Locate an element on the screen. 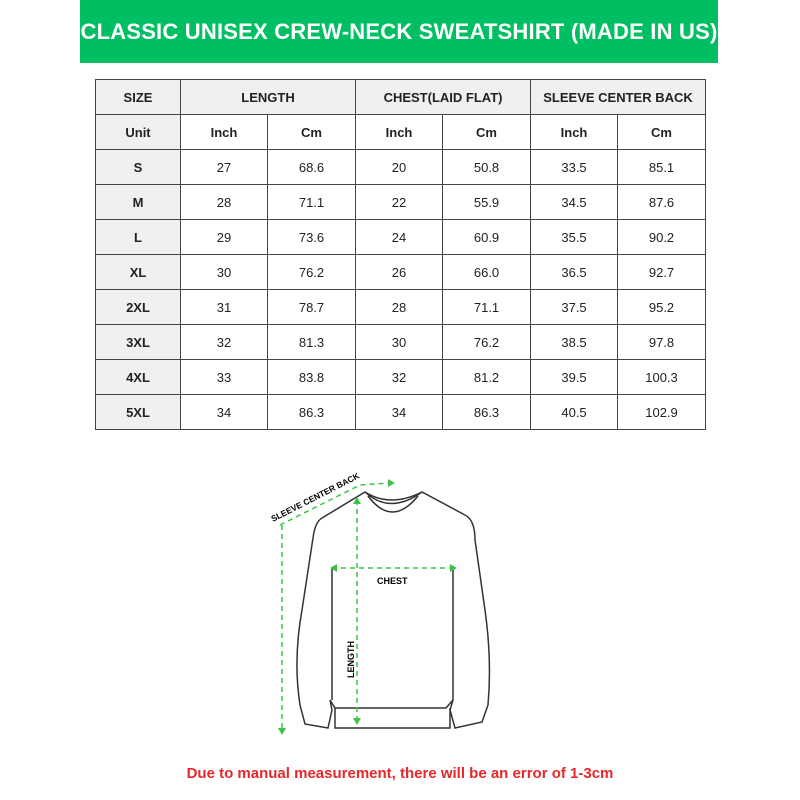 This screenshot has height=800, width=800. value-cell: 26 is located at coordinates (399, 272).